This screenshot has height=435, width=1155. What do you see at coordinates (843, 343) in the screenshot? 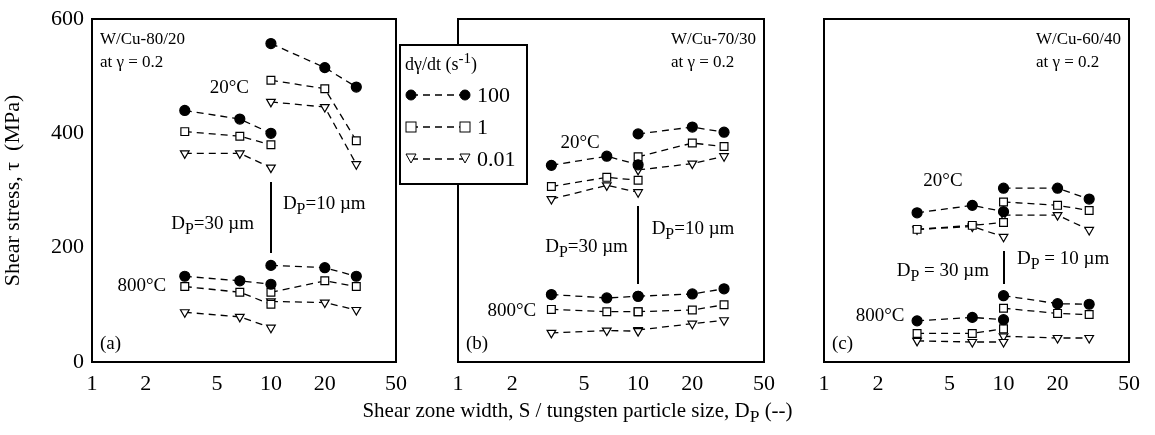
I see `annotation: (c)` at bounding box center [843, 343].